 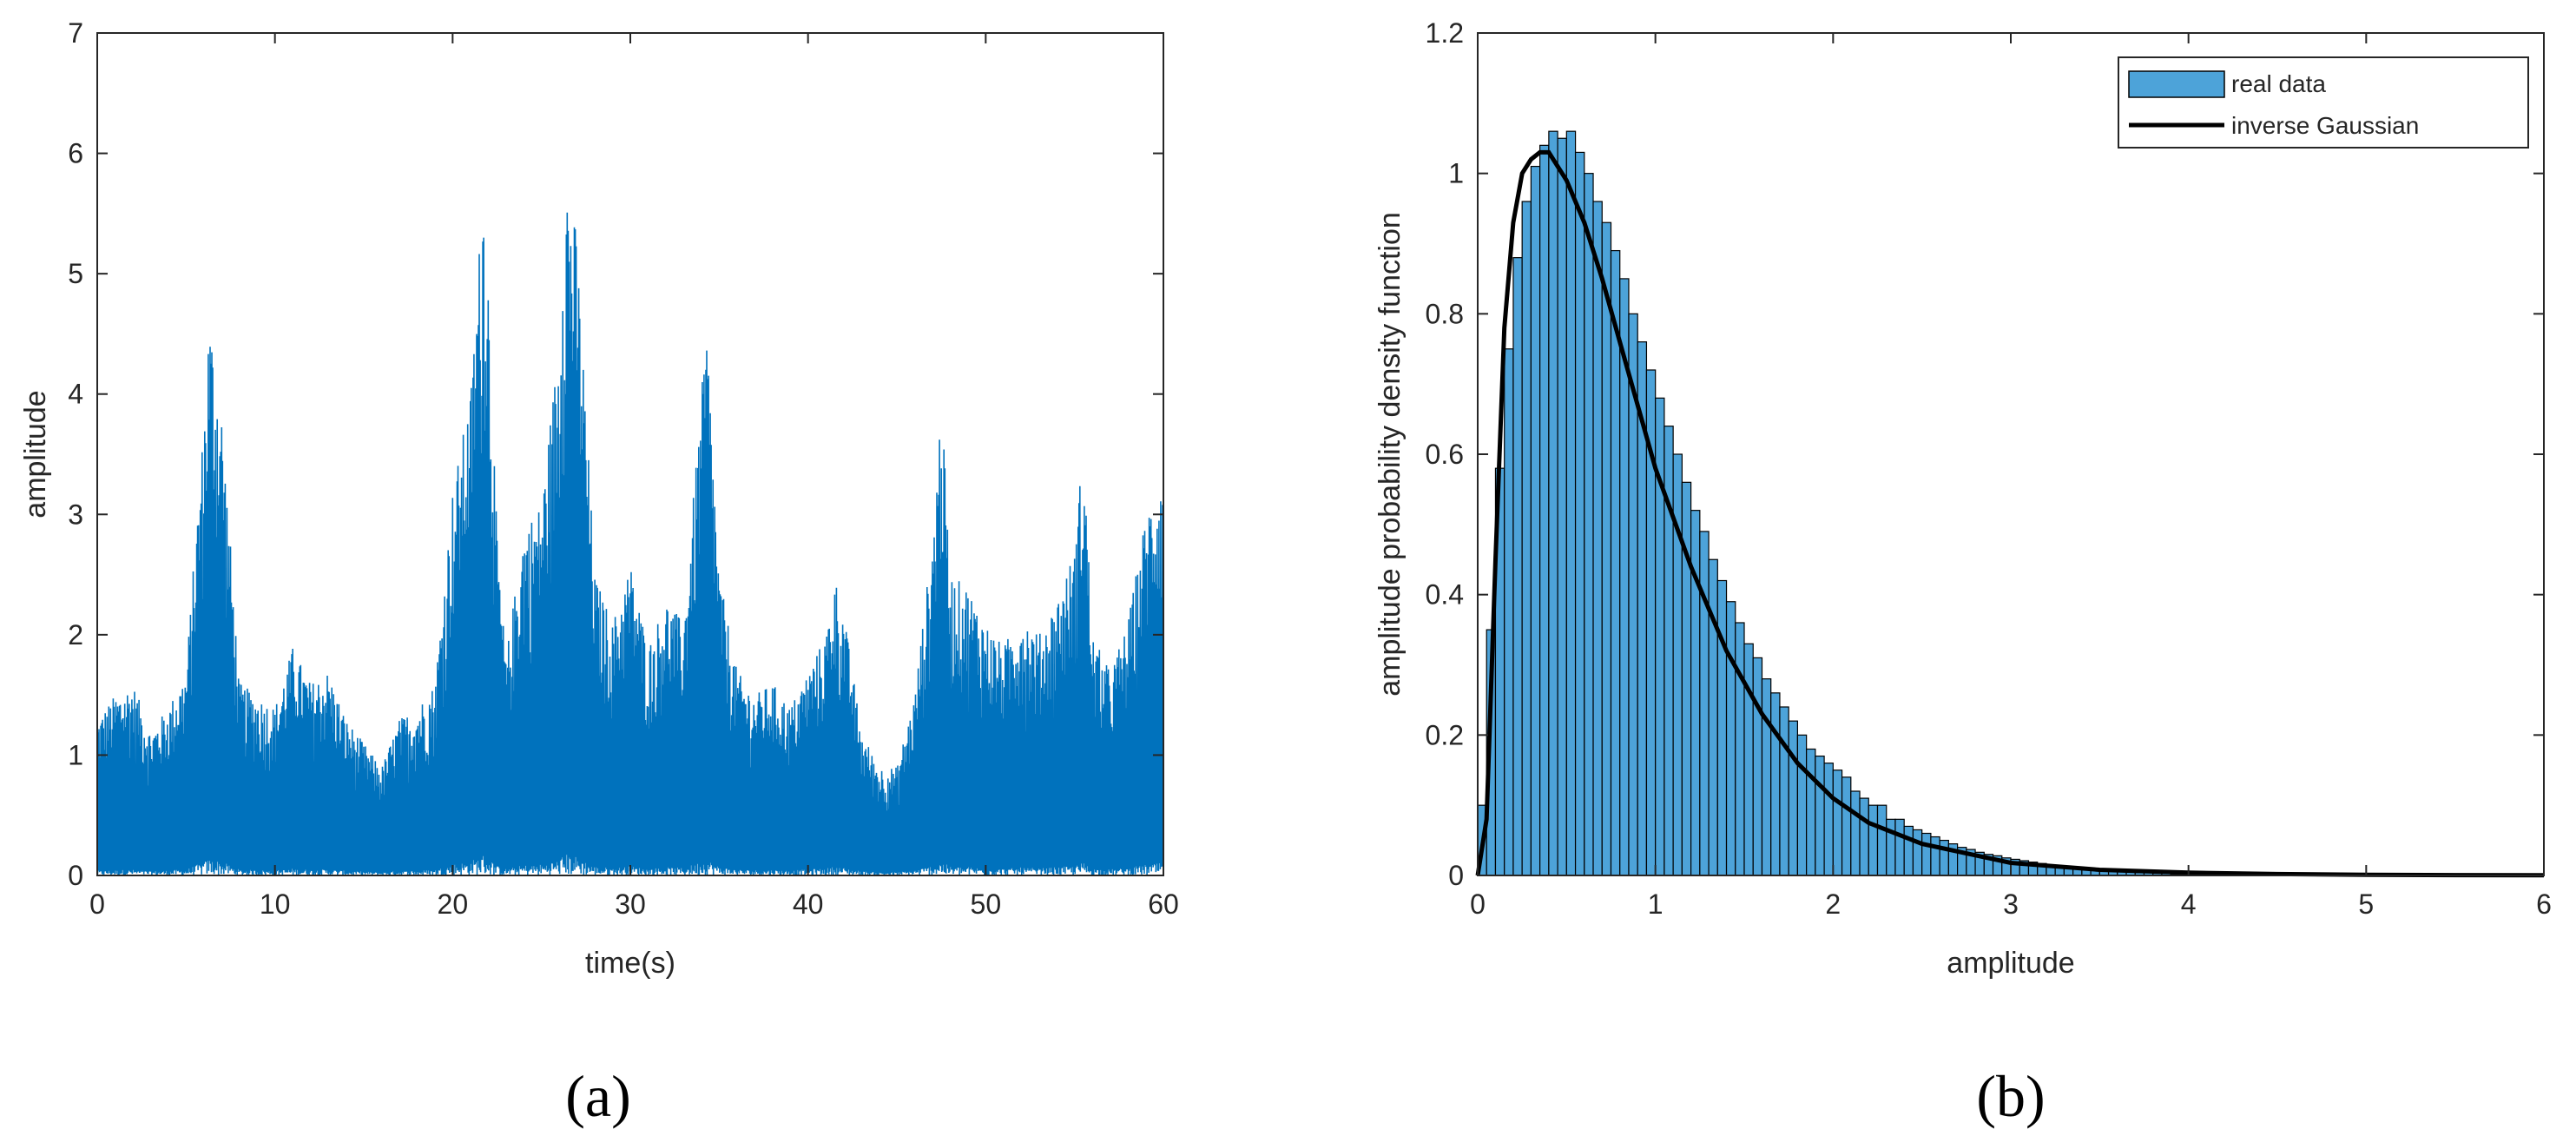 I want to click on y-tick-label: 6, so click(x=75, y=153).